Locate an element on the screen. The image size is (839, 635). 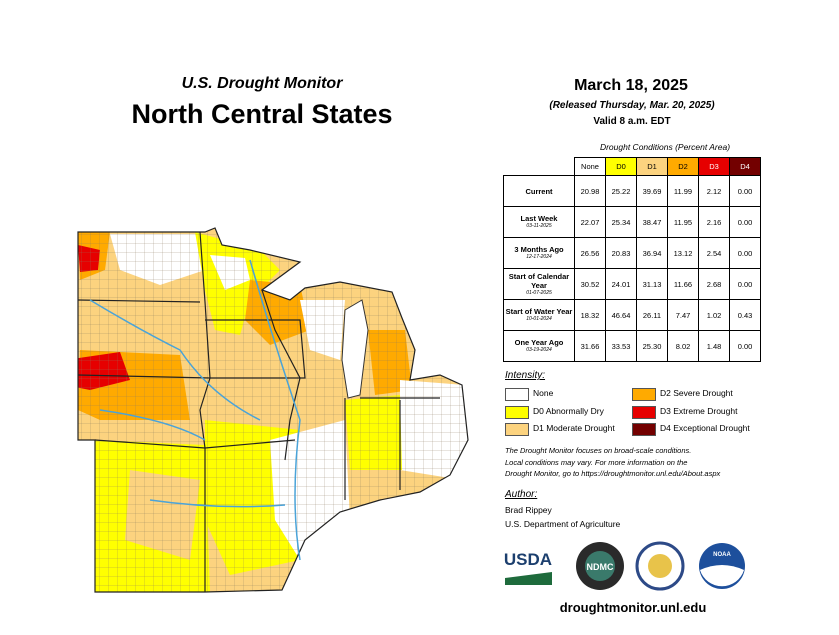
table-row: Current 20.98 25.22 39.69 11.99 2.12 0.00 is located at coordinates (632, 191).